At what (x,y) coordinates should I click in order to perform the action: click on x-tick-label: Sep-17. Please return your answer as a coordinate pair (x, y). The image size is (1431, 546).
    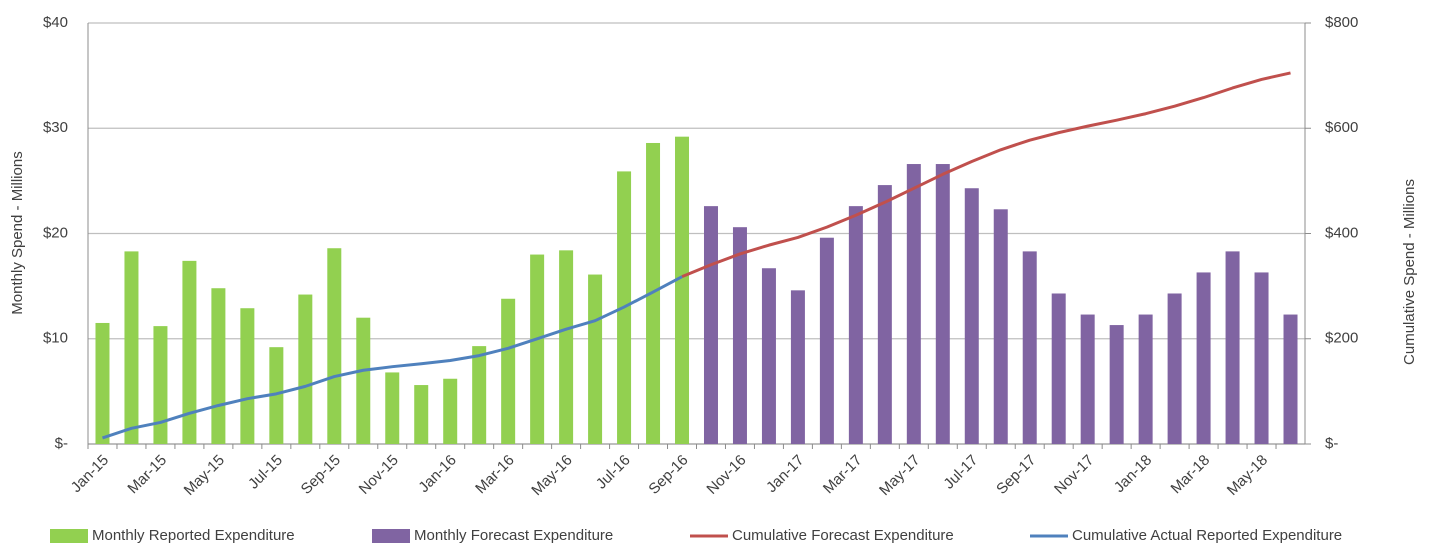
    Looking at the image, I should click on (1016, 475).